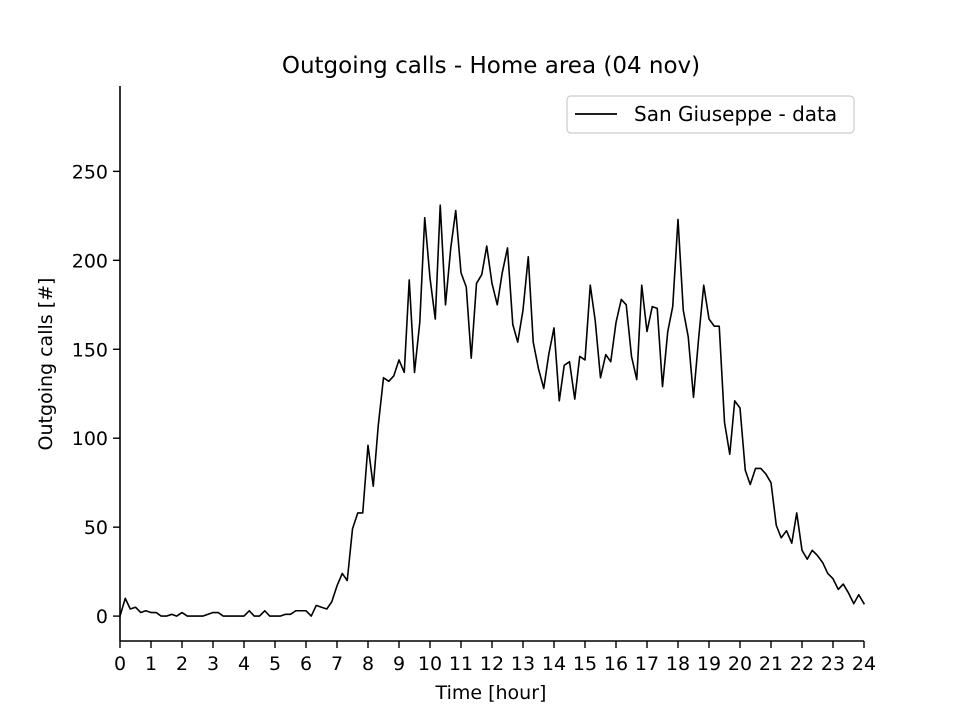 This screenshot has height=720, width=960. I want to click on x-tick-label: 4, so click(244, 664).